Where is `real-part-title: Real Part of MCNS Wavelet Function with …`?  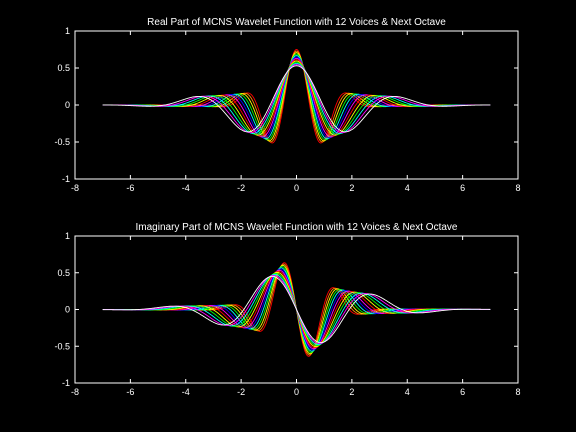
real-part-title: Real Part of MCNS Wavelet Function with … is located at coordinates (296, 22).